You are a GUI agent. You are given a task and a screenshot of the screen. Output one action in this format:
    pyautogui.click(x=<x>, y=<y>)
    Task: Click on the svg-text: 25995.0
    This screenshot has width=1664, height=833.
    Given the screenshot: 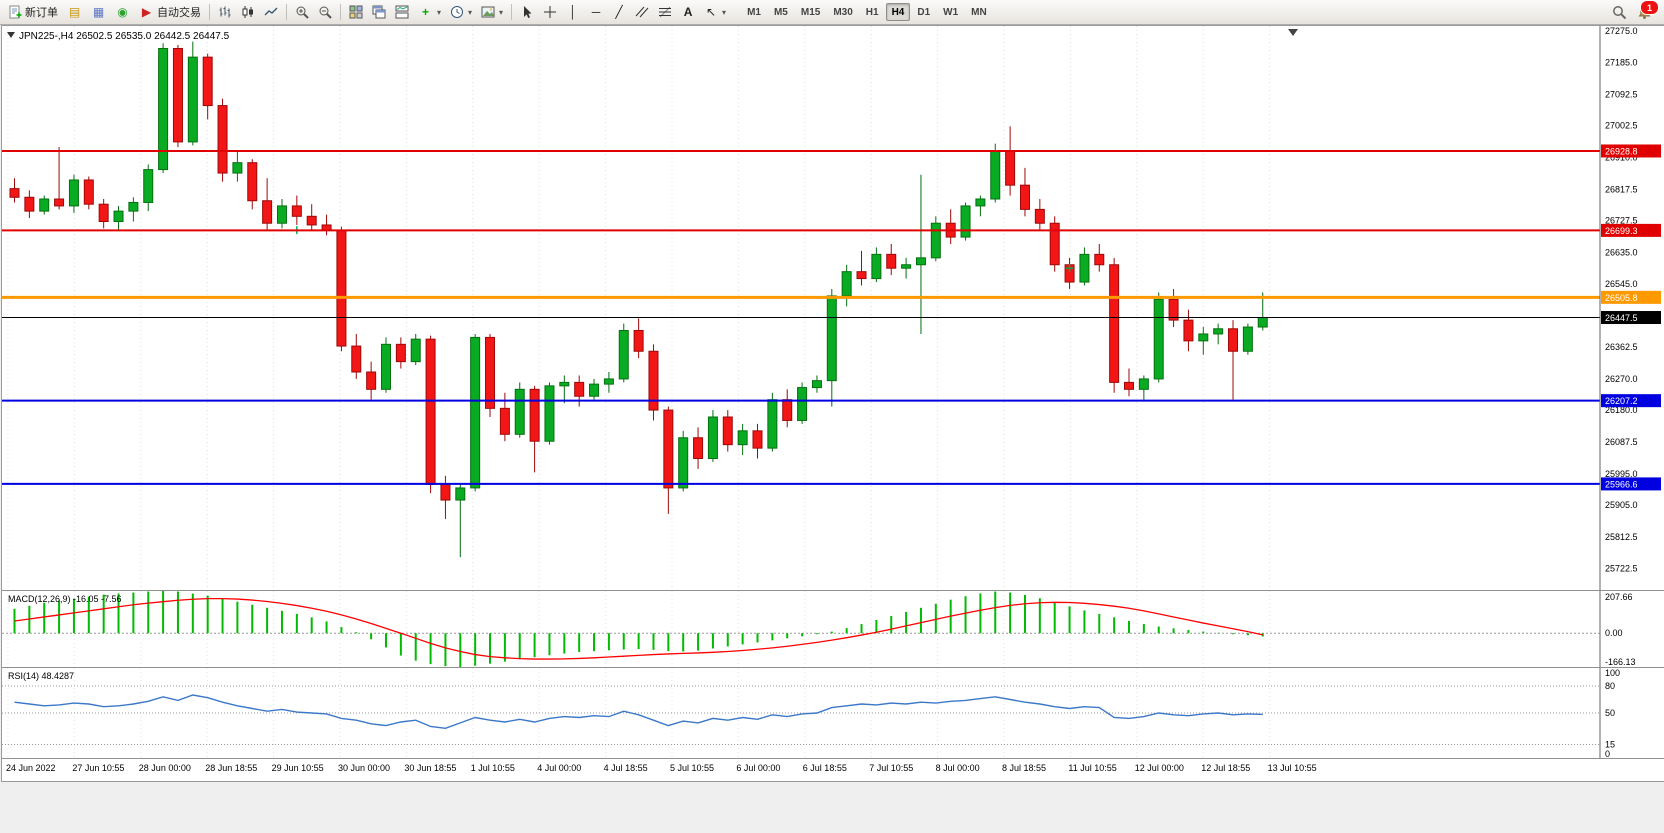 What is the action you would take?
    pyautogui.click(x=1621, y=474)
    